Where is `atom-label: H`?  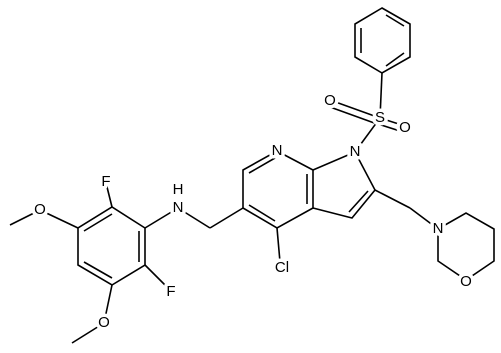
atom-label: H is located at coordinates (178, 189).